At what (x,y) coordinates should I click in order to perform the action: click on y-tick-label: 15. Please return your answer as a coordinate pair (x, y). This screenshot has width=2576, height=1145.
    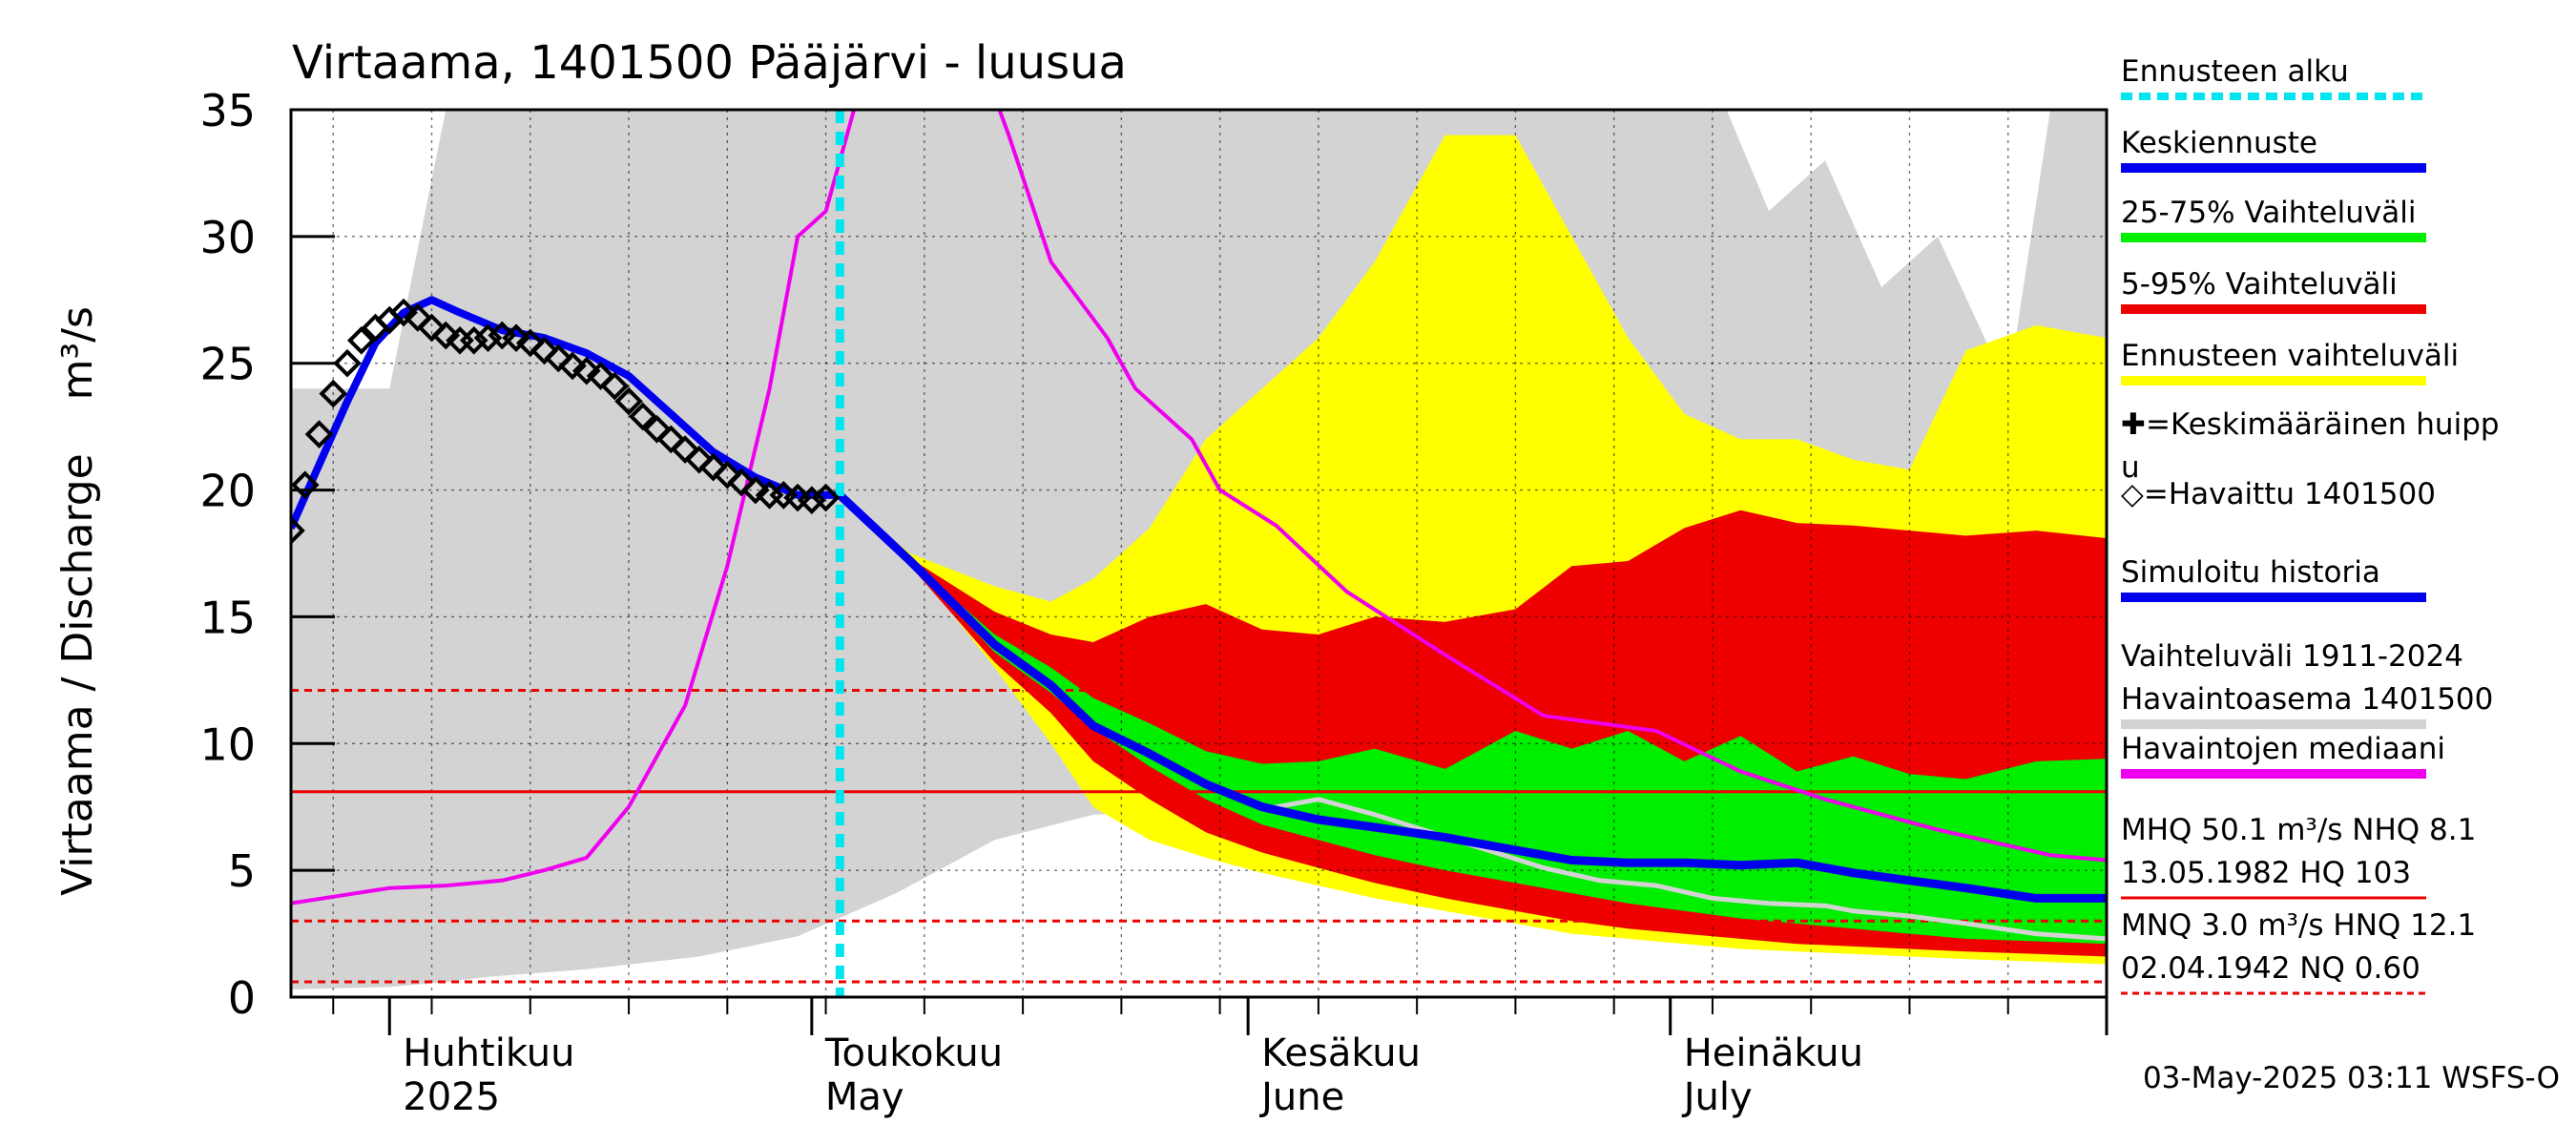
    Looking at the image, I should click on (227, 617).